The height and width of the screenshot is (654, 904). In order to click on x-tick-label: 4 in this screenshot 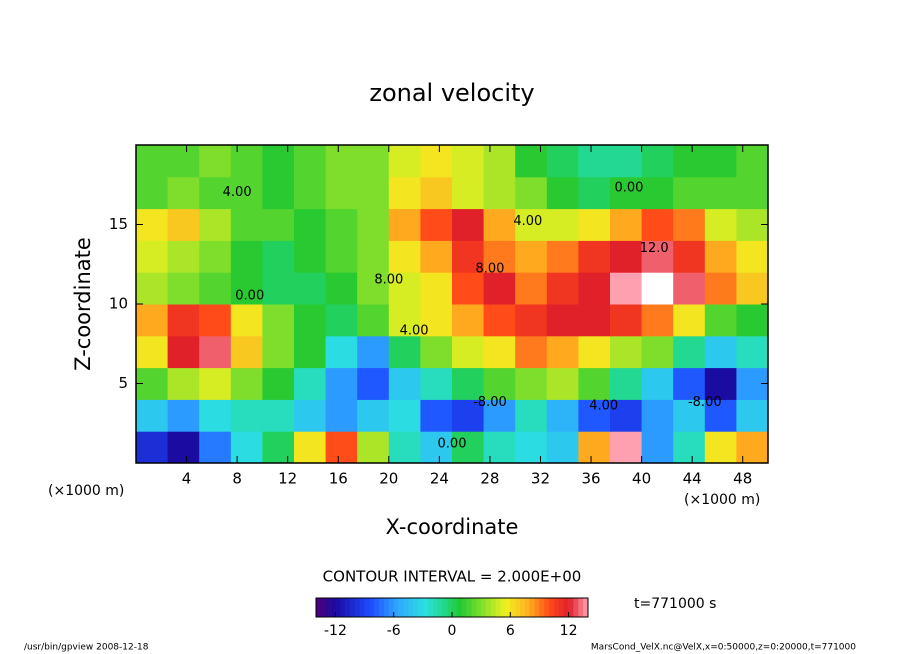, I will do `click(187, 479)`.